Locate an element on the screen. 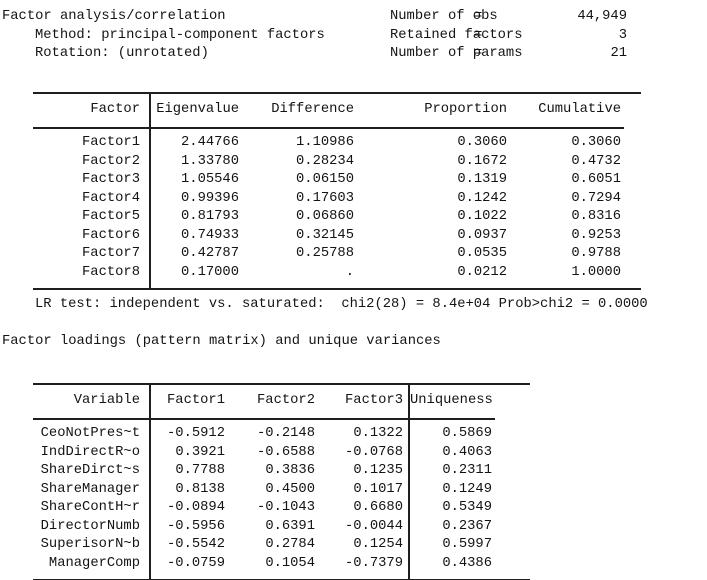 The height and width of the screenshot is (580, 707). factor1-cell: 0.7788 is located at coordinates (200, 470).